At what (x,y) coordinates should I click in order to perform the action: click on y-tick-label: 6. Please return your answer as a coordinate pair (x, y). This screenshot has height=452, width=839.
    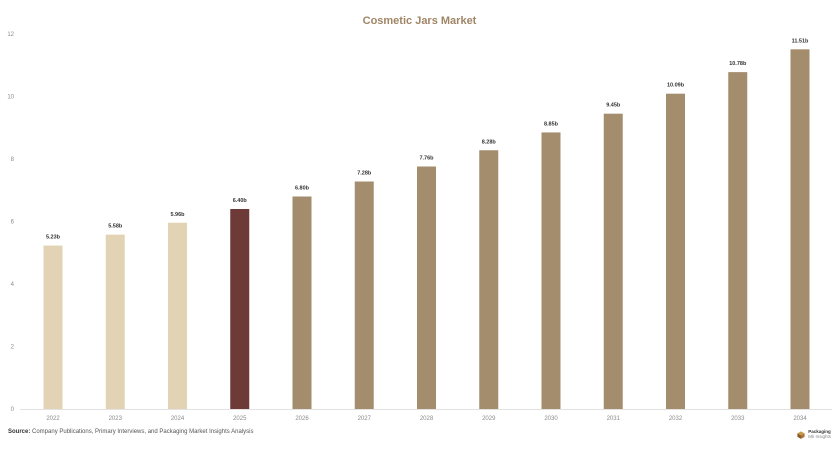
    Looking at the image, I should click on (13, 223).